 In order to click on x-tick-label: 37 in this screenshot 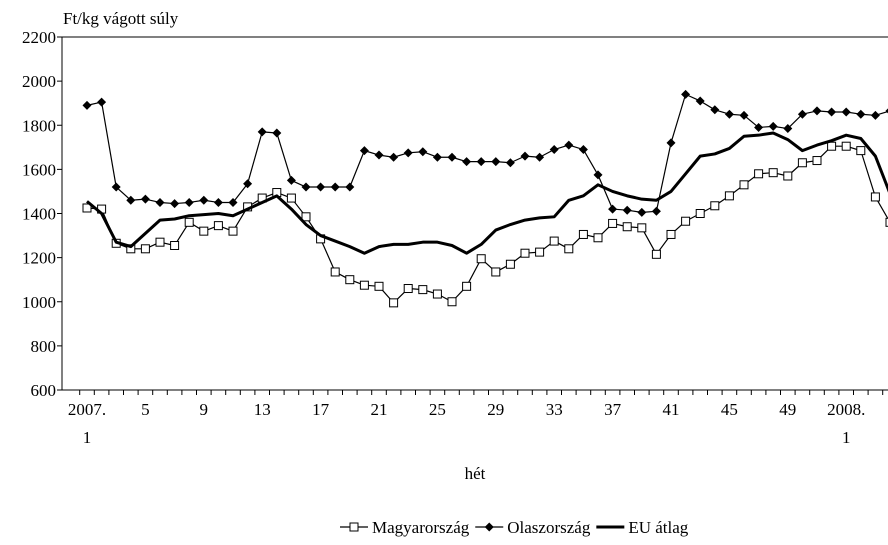, I will do `click(613, 409)`.